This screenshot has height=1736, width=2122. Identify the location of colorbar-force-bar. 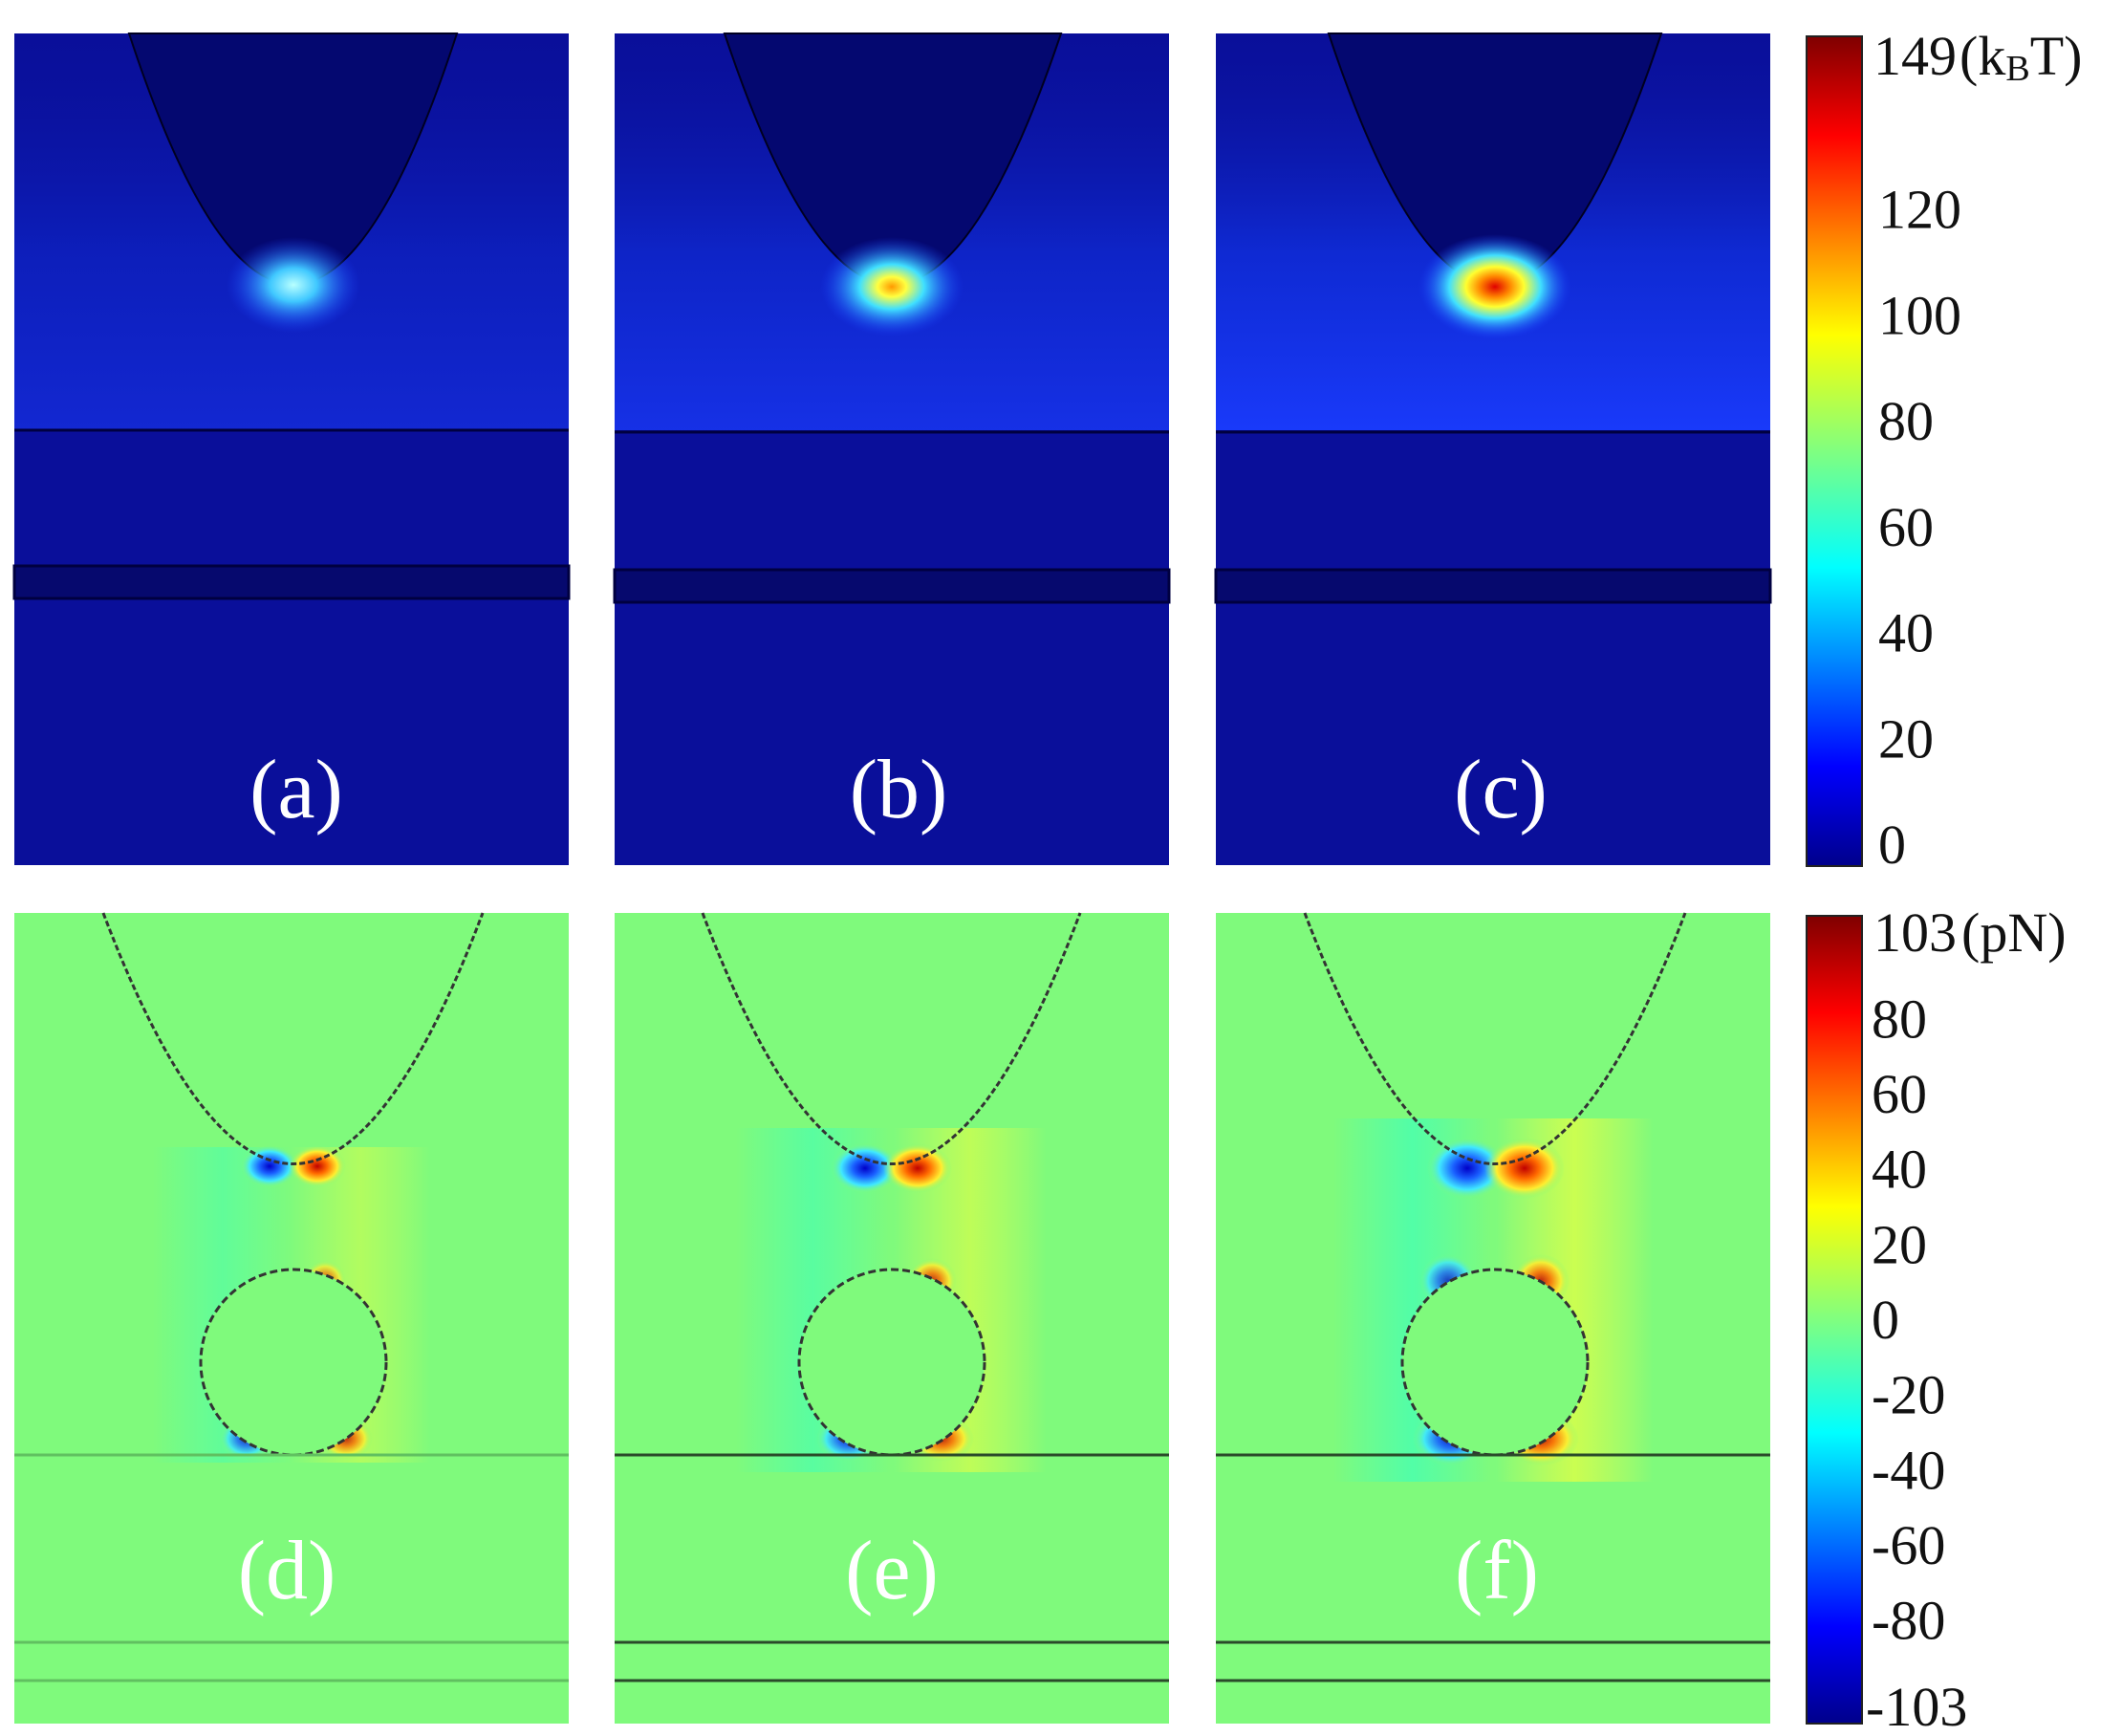
(1834, 1320).